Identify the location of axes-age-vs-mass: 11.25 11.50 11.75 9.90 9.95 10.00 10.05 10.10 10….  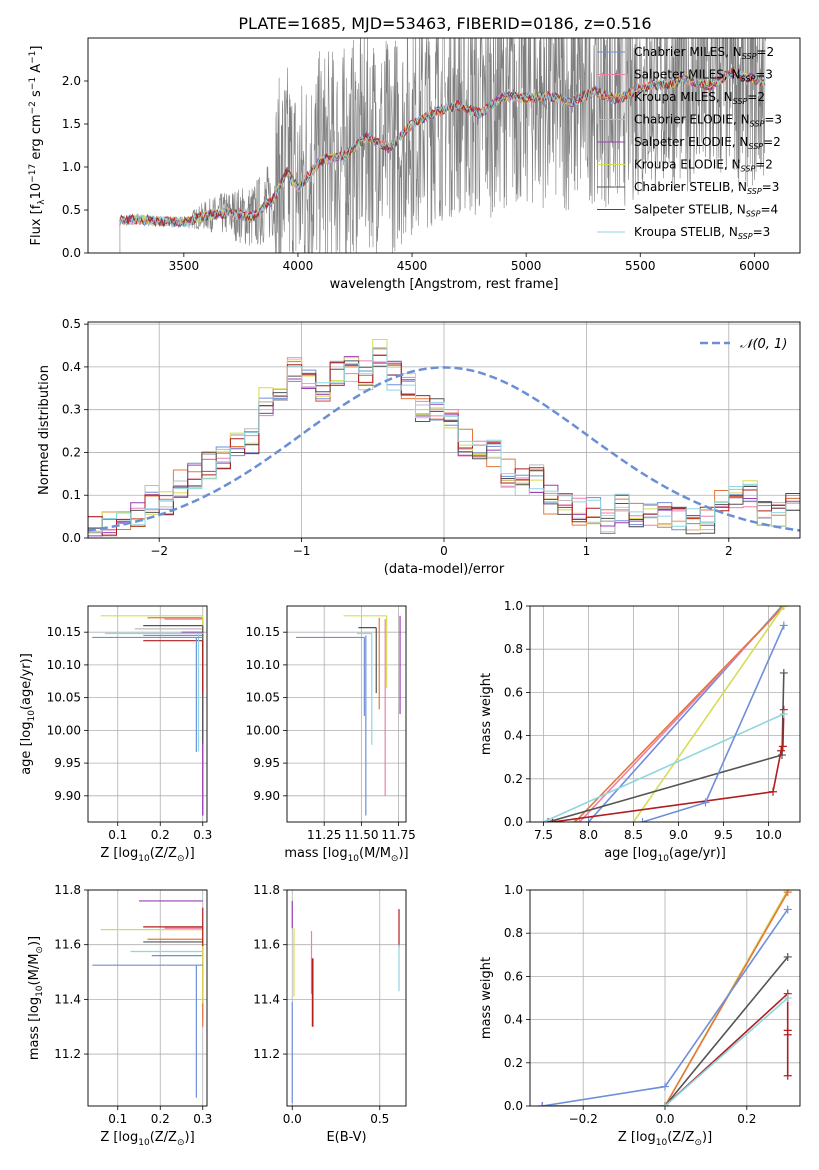
(331, 724).